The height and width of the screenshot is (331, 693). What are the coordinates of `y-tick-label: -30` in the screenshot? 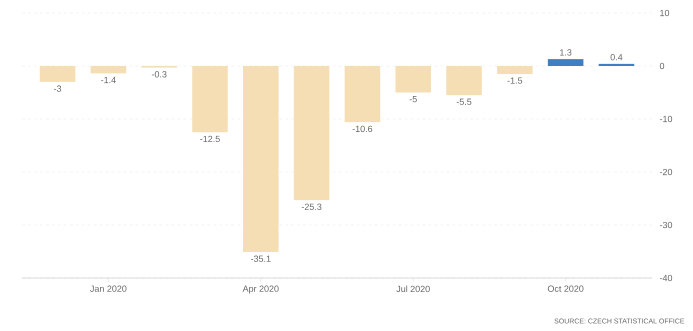 It's located at (666, 225).